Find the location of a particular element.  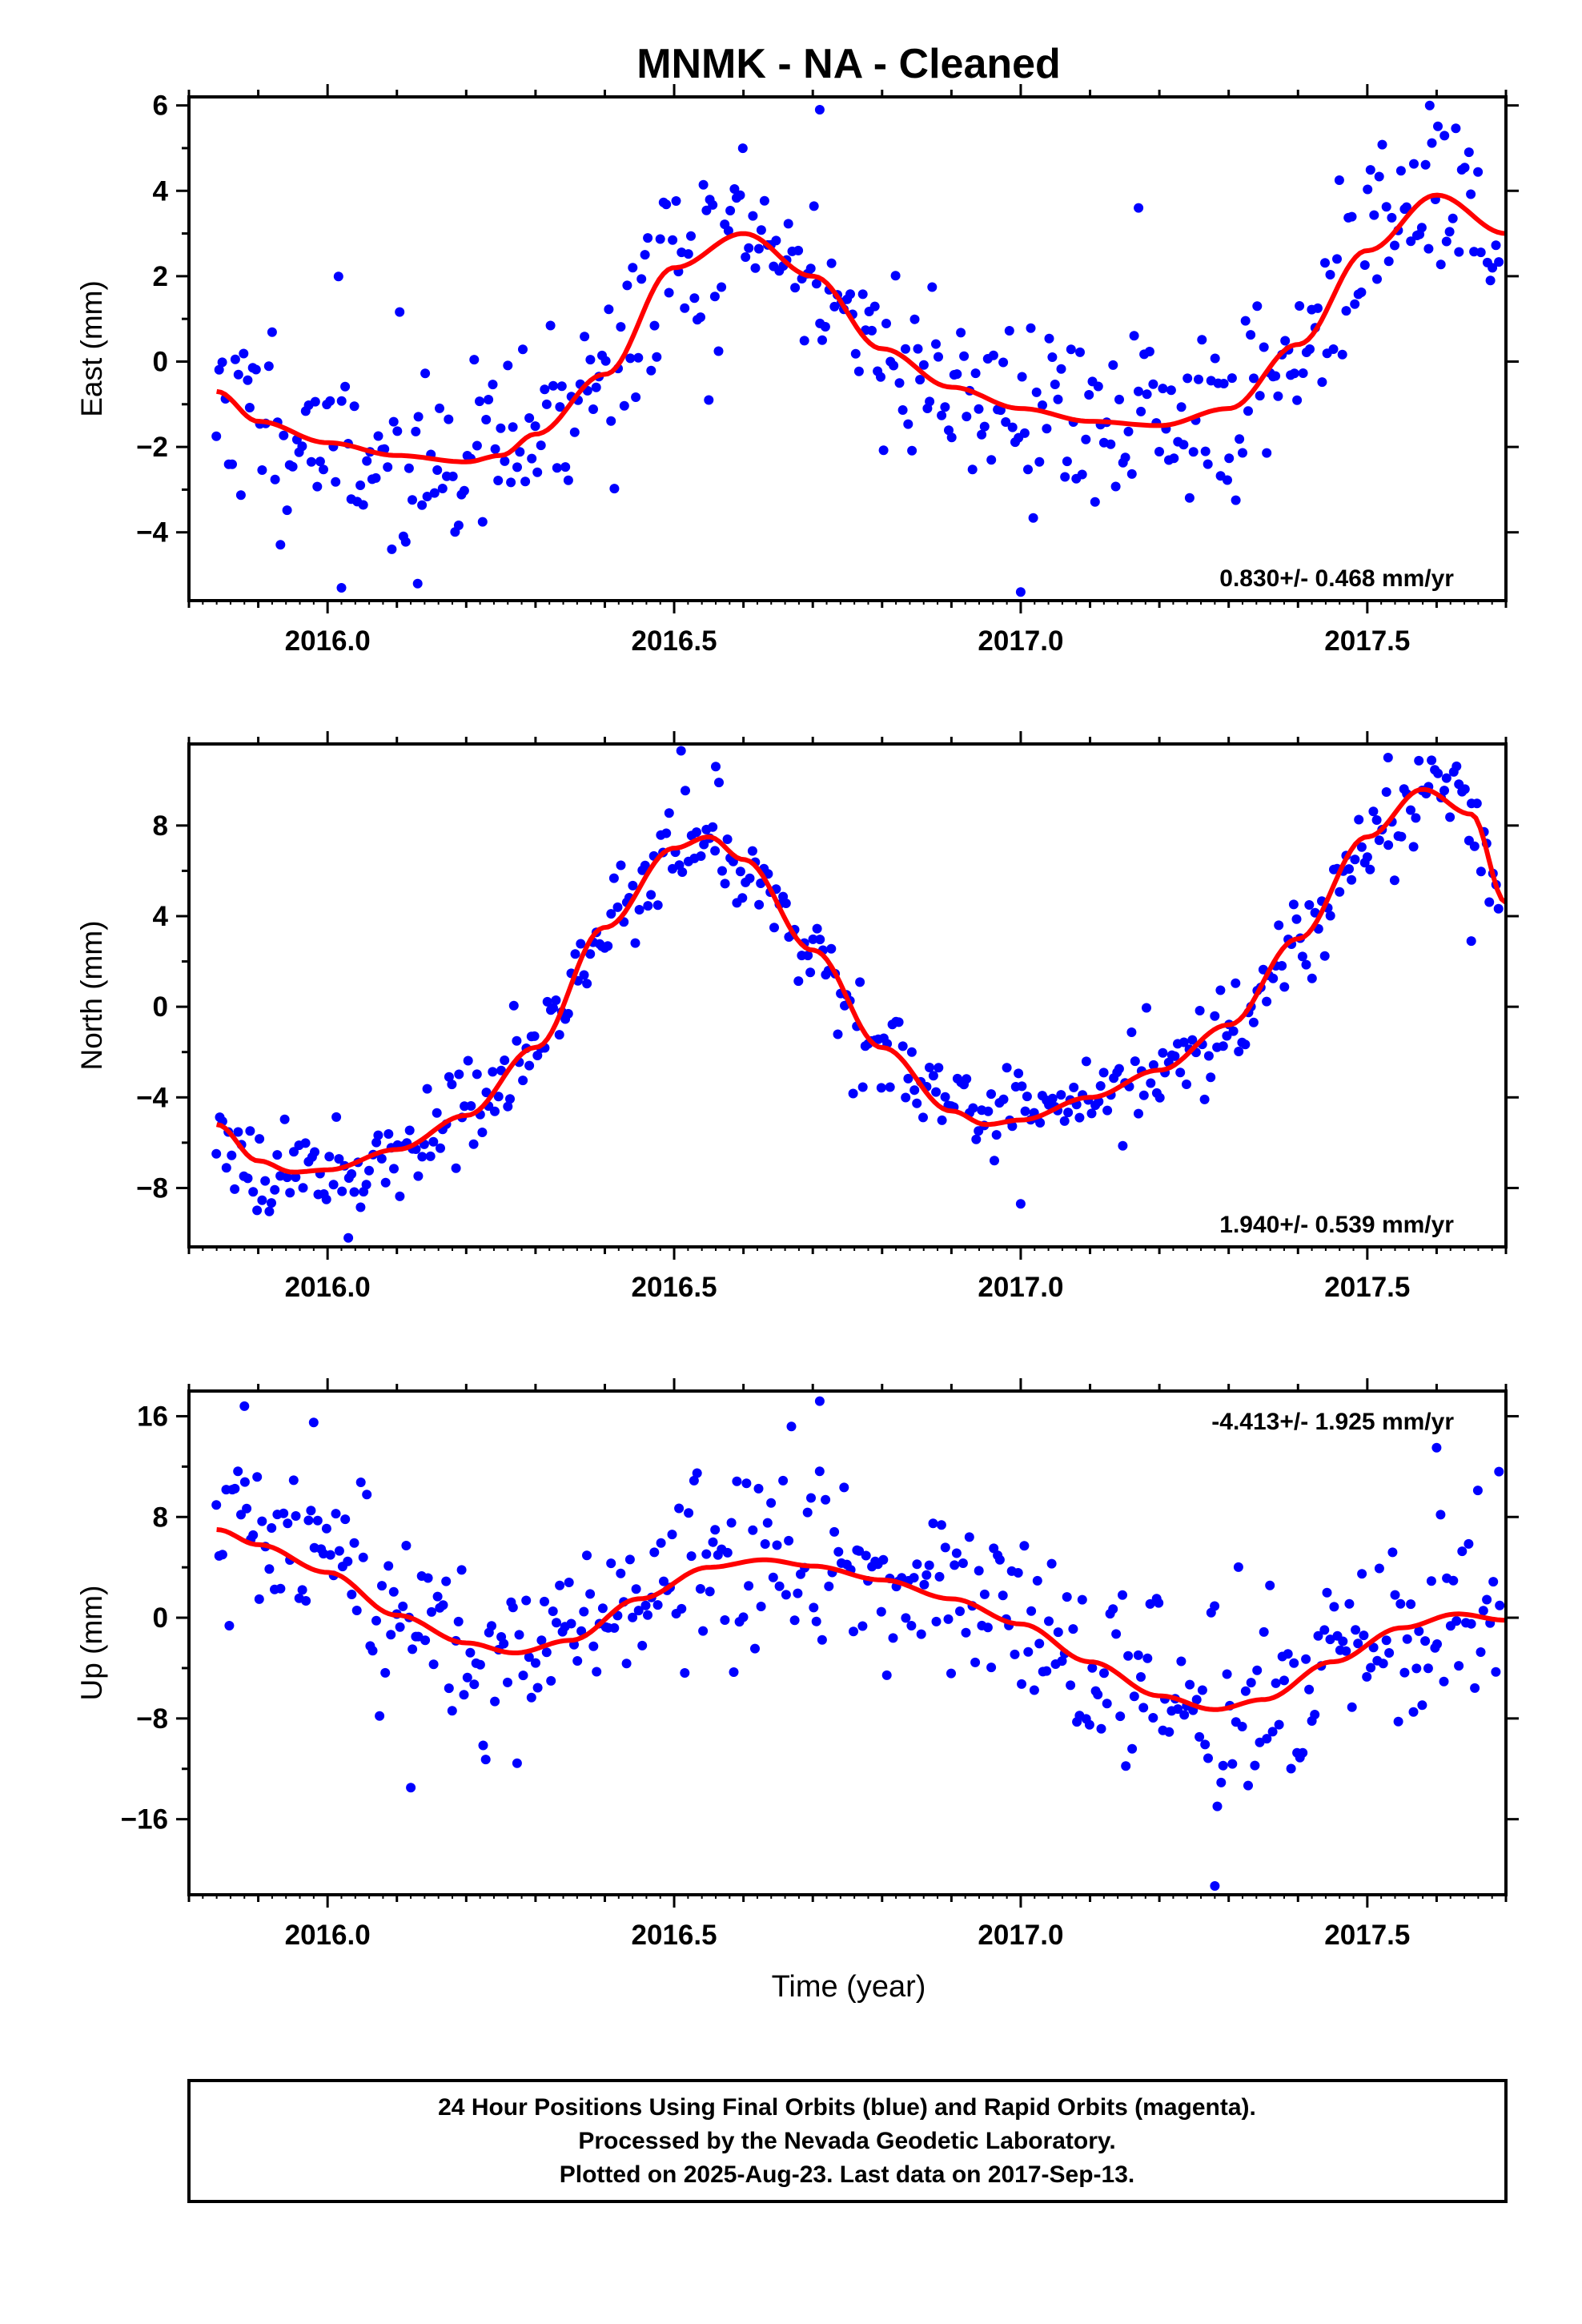

x-tick-label: 2017.5 is located at coordinates (1367, 641).